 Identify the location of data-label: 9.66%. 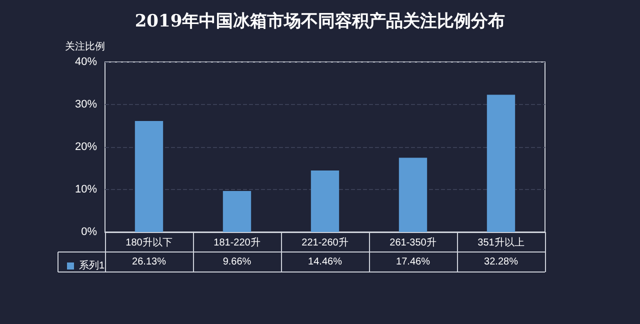
(237, 262).